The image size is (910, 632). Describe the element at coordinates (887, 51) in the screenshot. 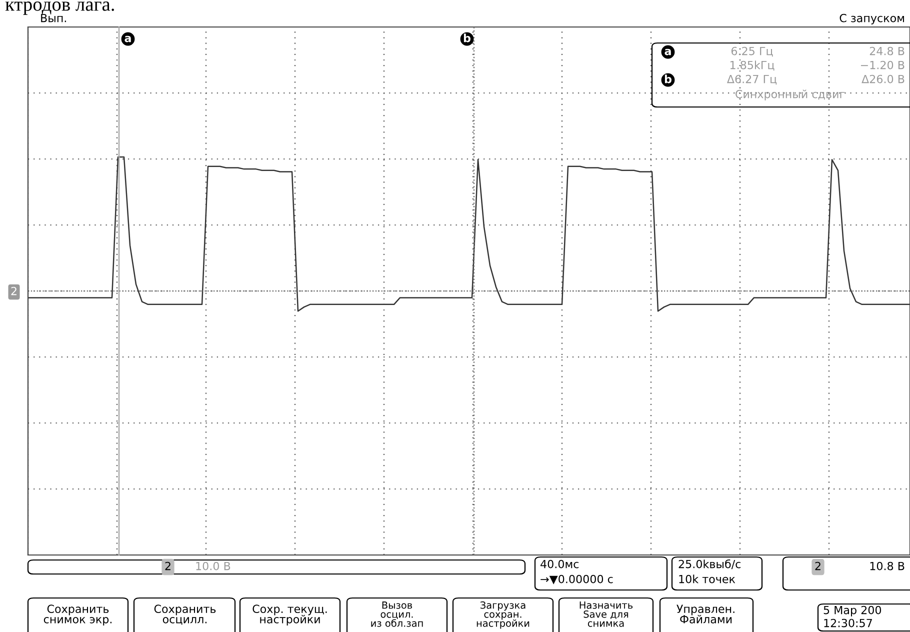

I see `text: 24.8 В` at that location.